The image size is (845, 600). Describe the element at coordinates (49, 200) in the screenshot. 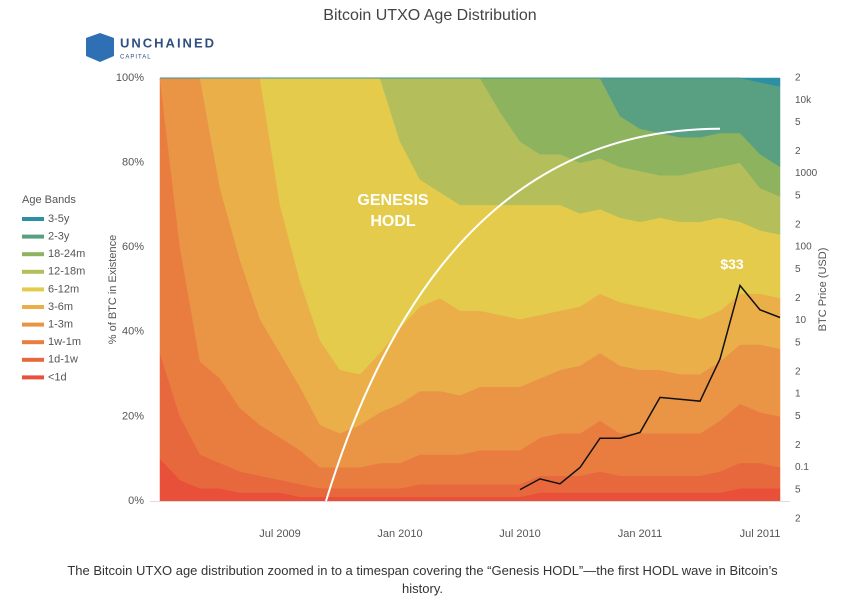

I see `legend-title: Age Bands` at that location.